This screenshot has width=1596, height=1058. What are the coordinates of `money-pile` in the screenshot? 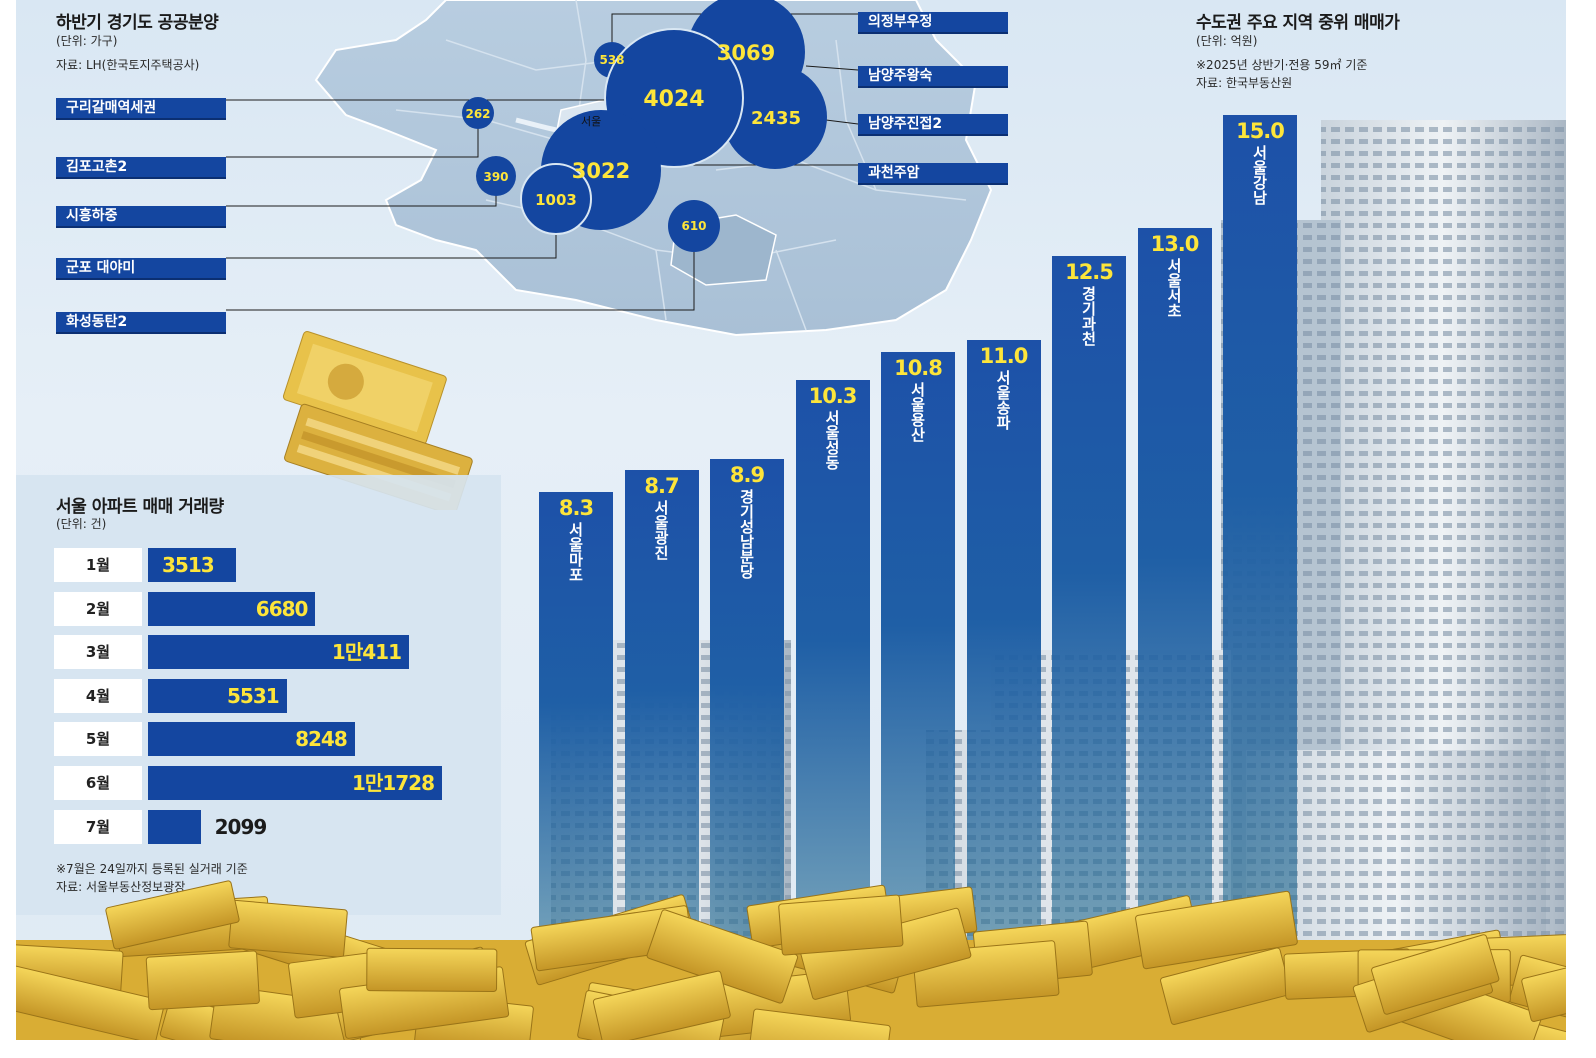 It's located at (791, 960).